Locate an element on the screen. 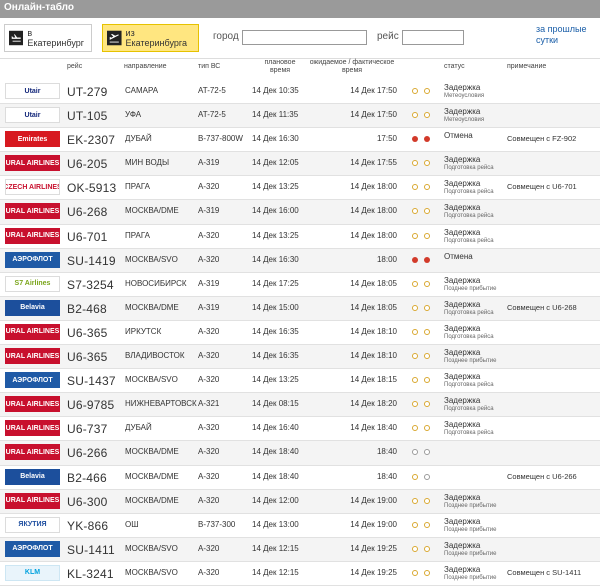 This screenshot has width=600, height=586. scheduled-time: 14 Дек 11:35 is located at coordinates (275, 115).